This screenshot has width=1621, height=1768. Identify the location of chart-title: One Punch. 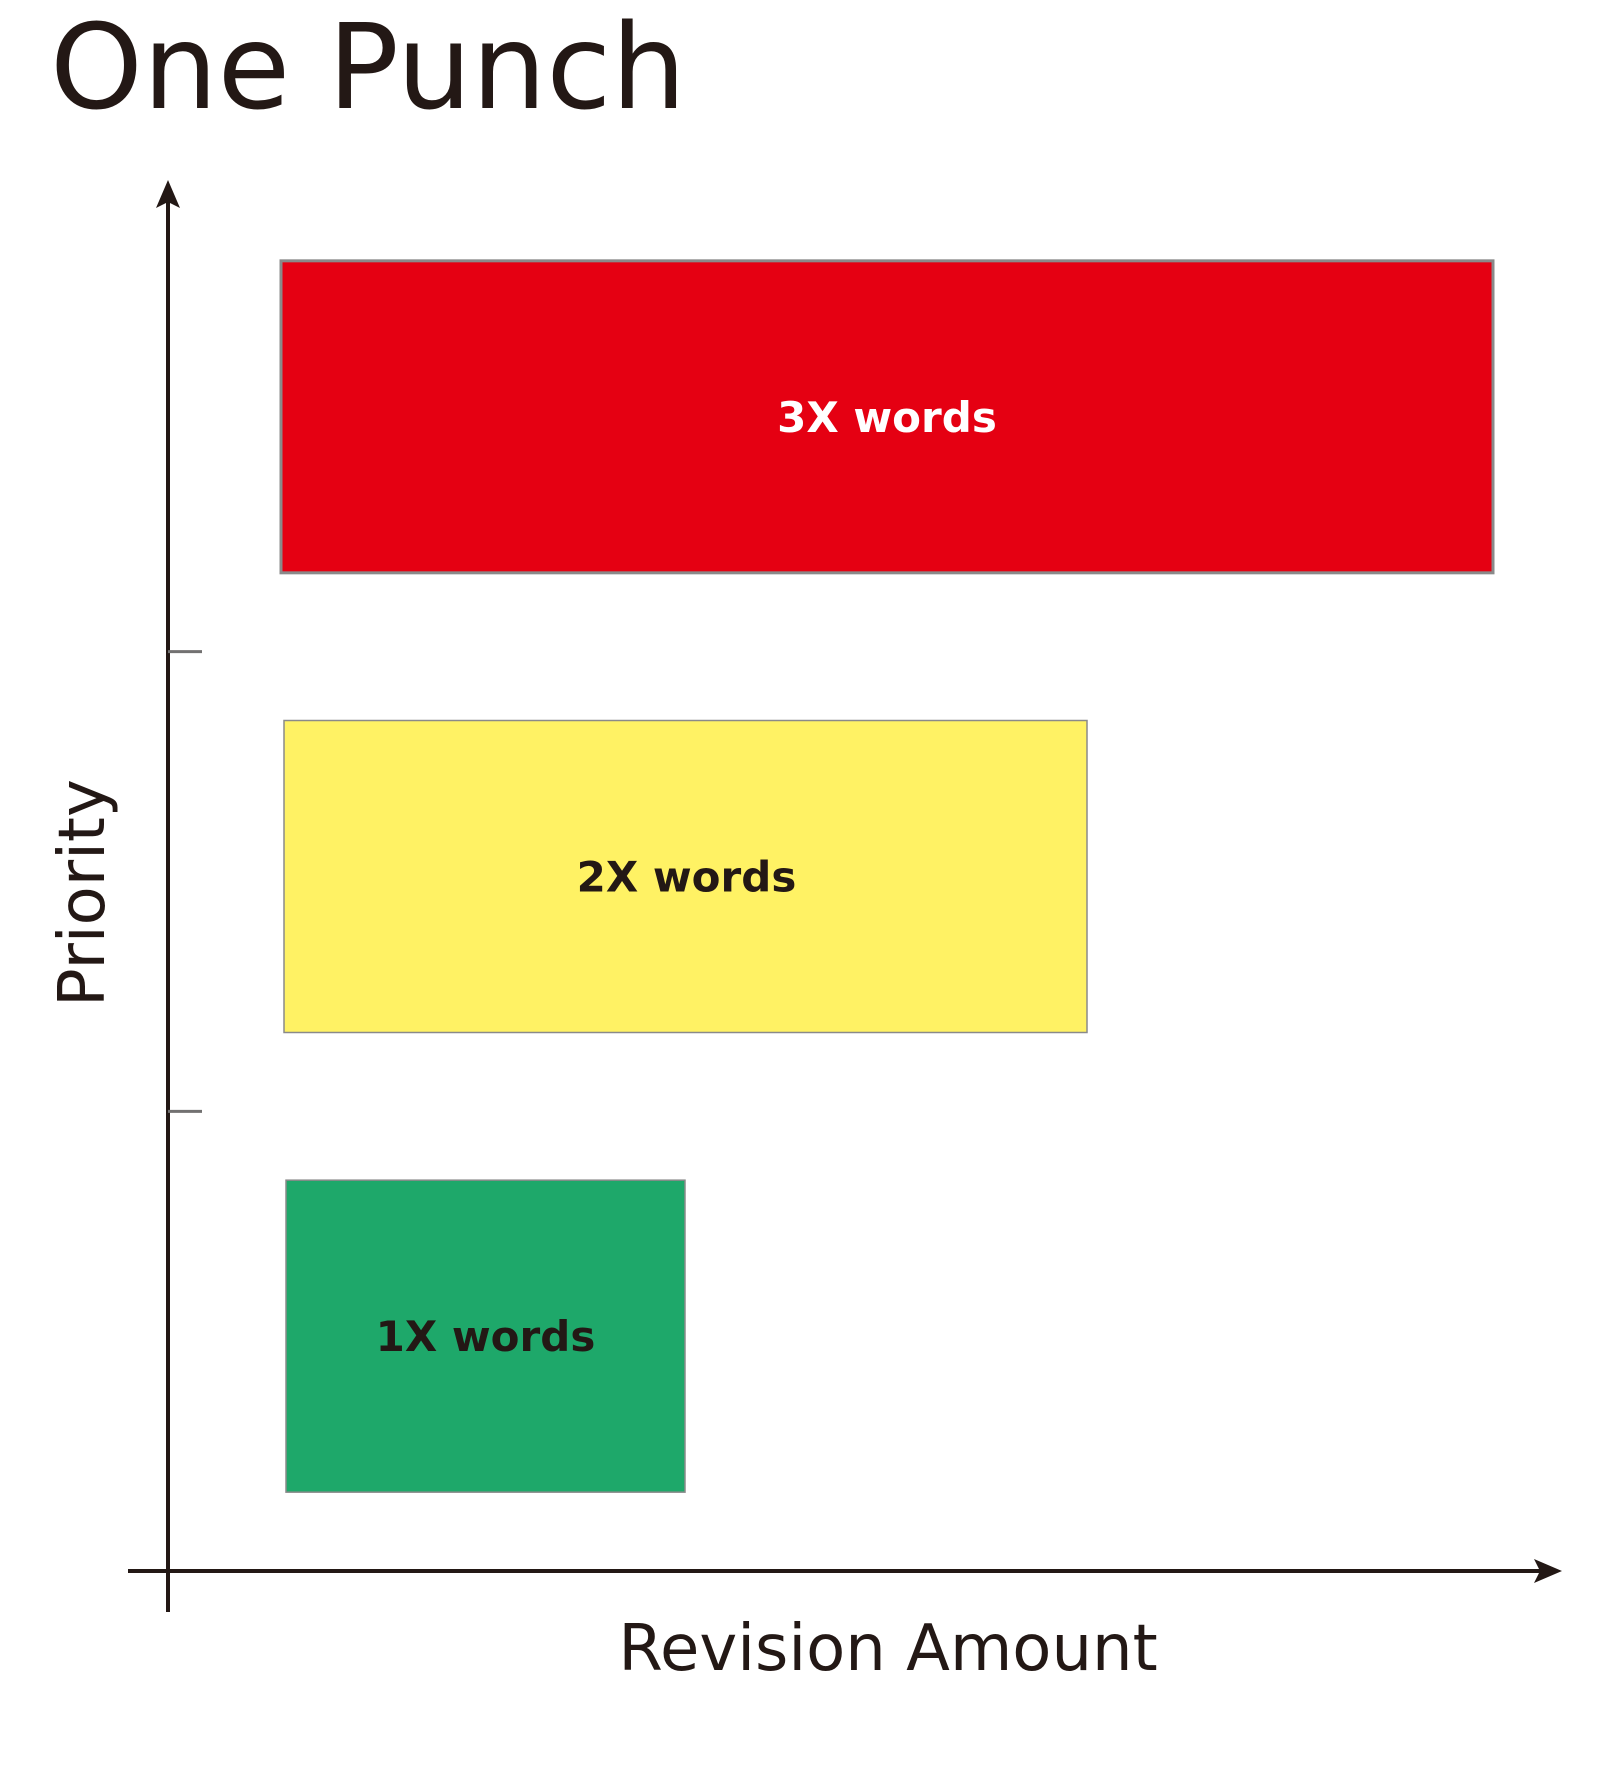
(368, 68).